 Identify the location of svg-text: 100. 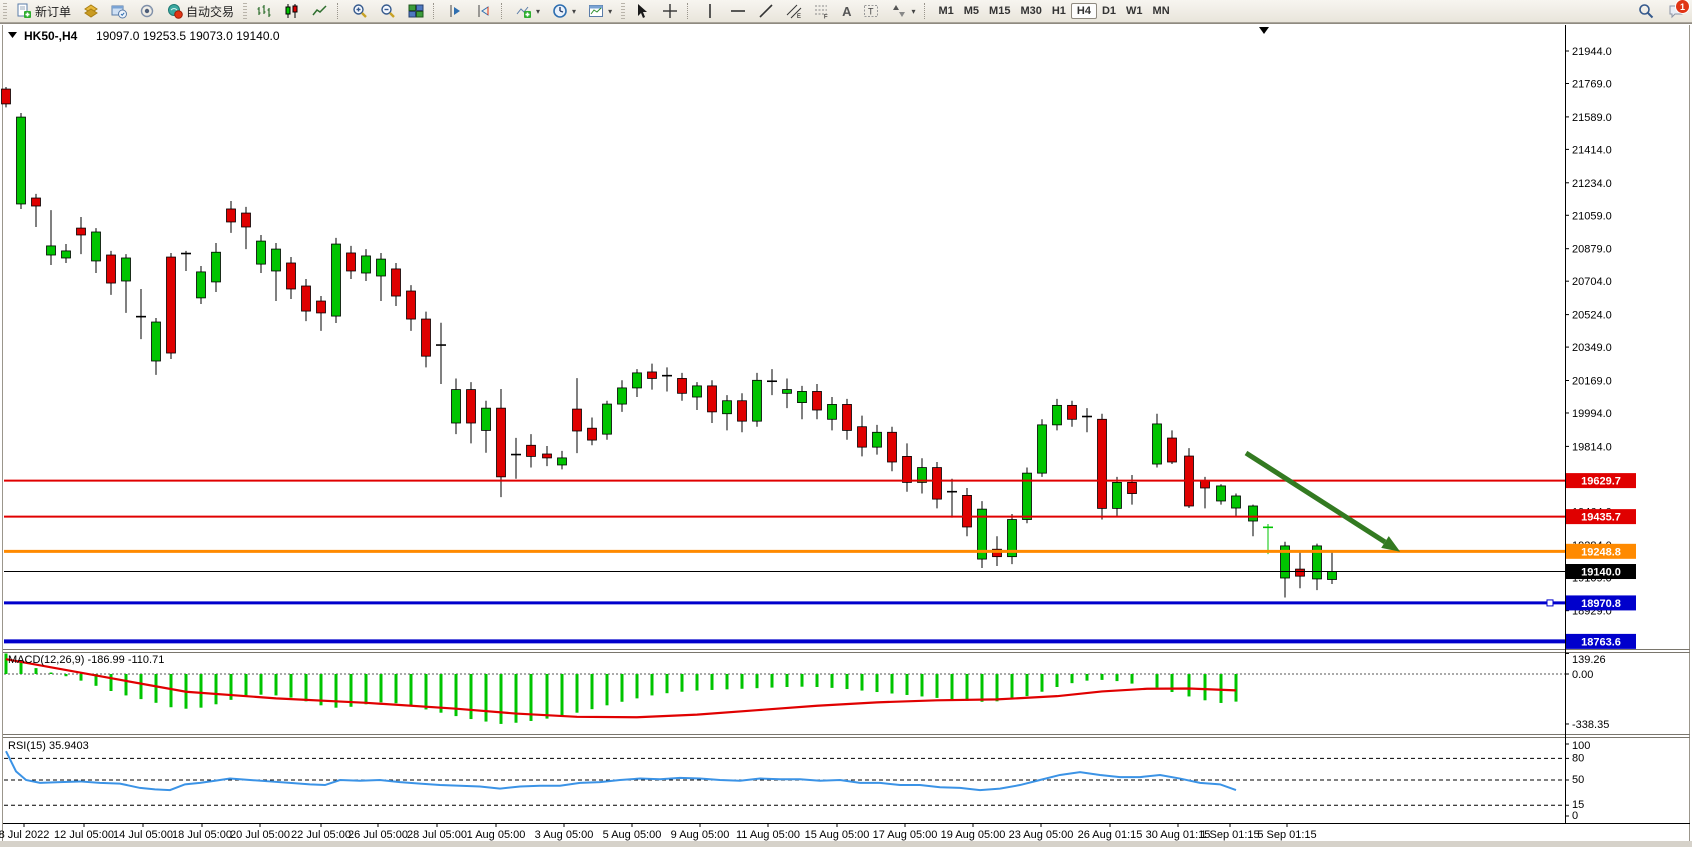
(1581, 746).